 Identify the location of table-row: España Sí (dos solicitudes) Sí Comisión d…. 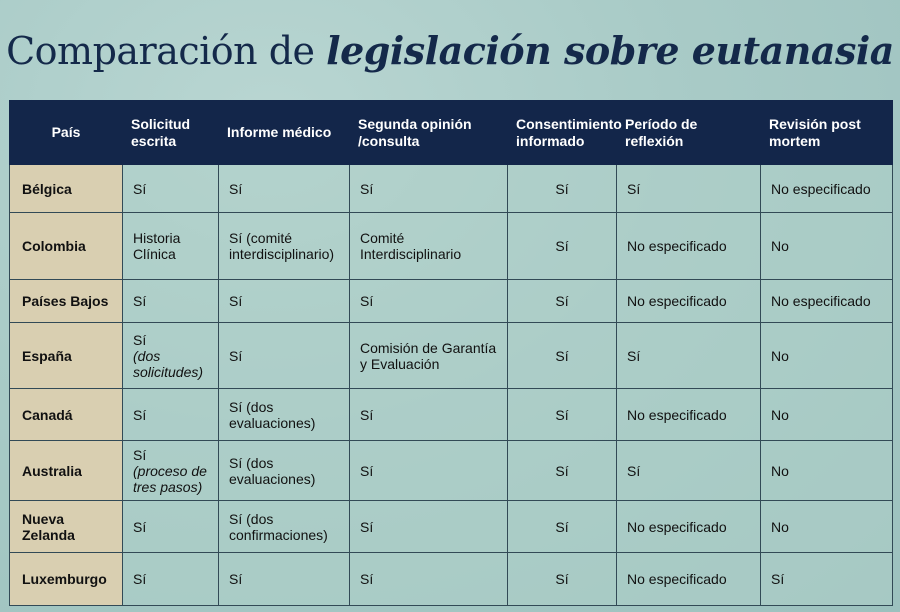
(451, 355).